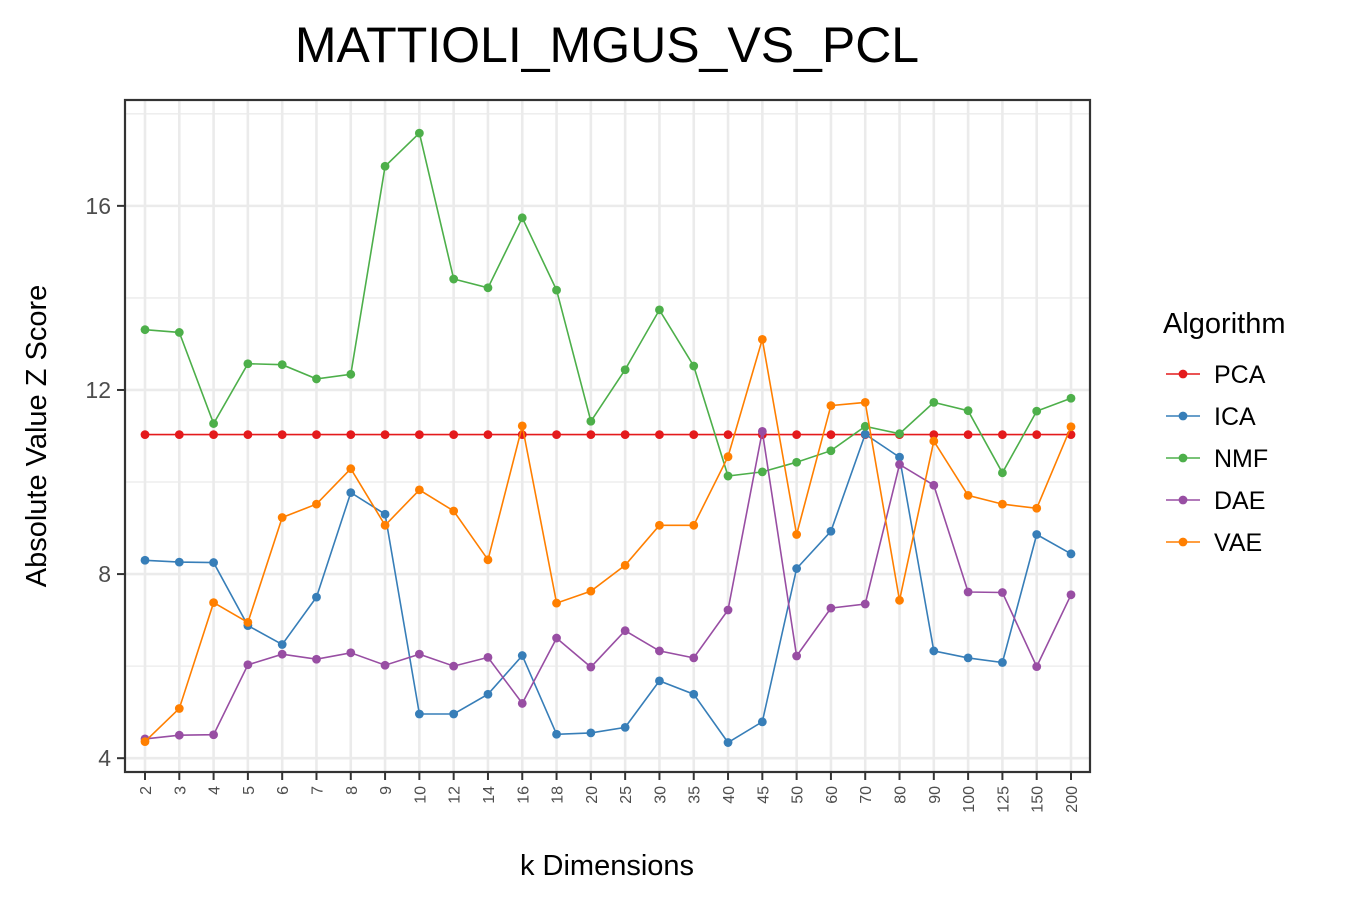 The image size is (1350, 900). Describe the element at coordinates (935, 795) in the screenshot. I see `x-tick-label: 90` at that location.